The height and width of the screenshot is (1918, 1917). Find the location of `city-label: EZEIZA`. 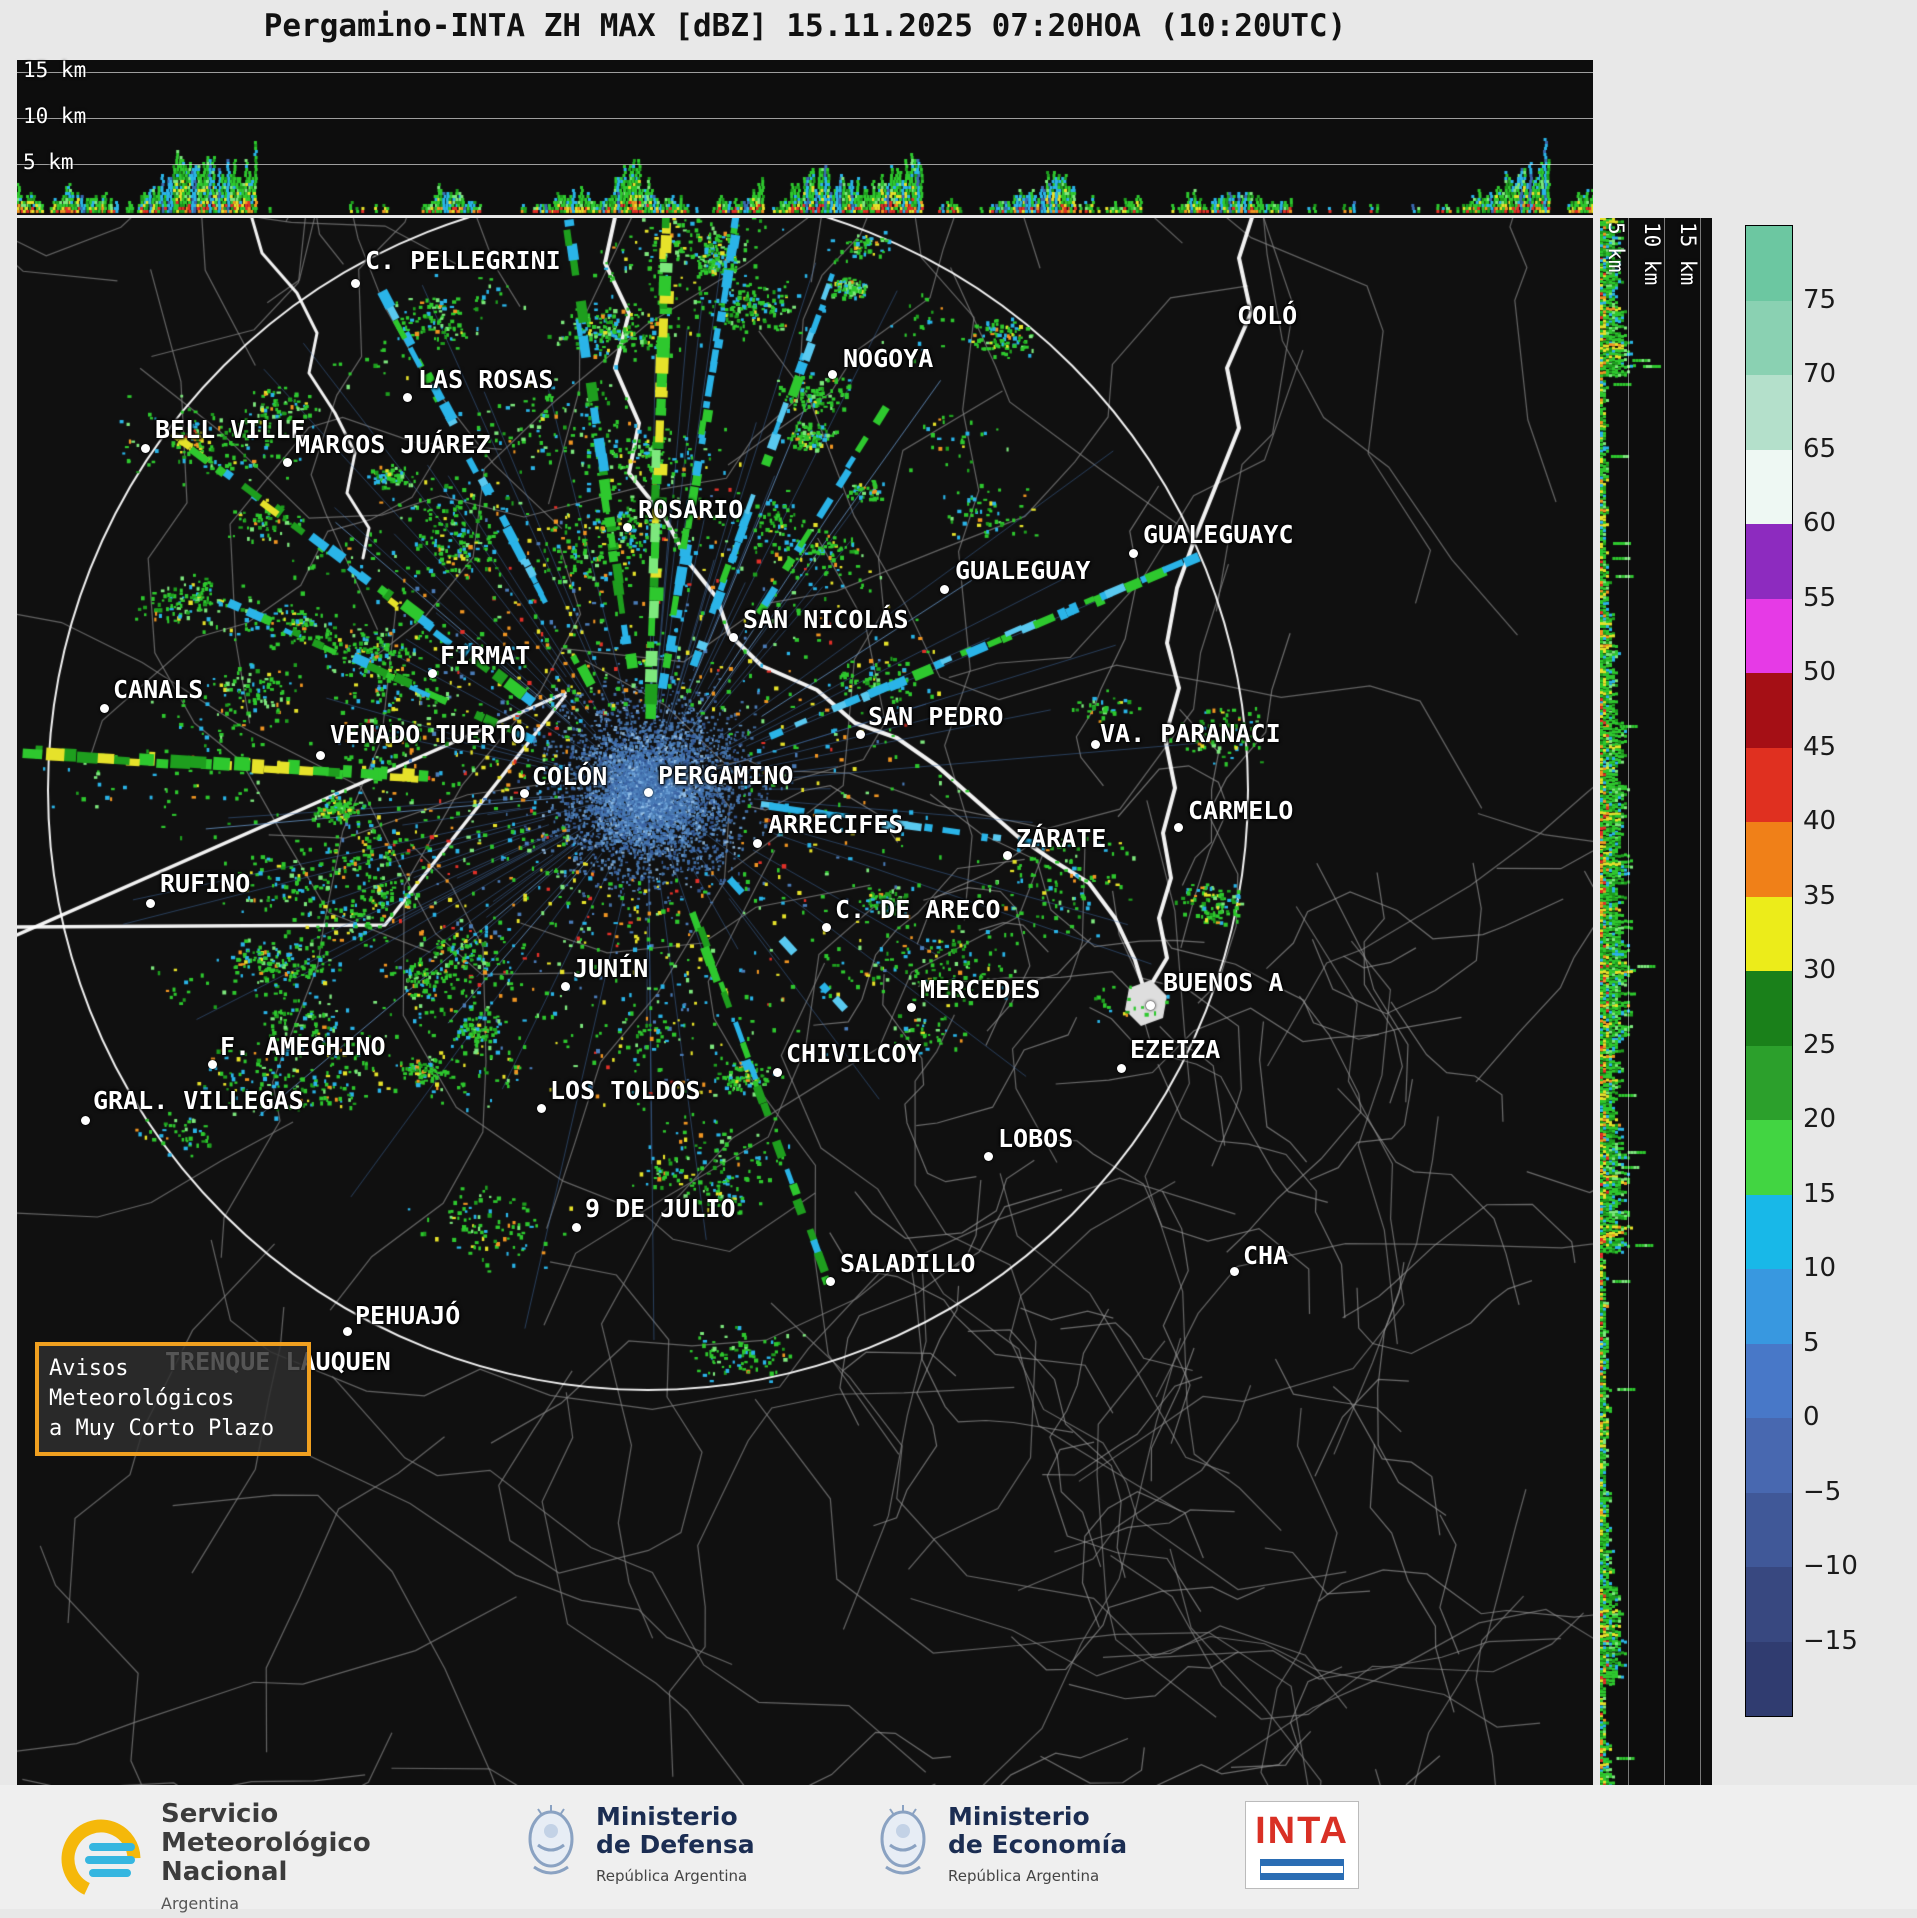

city-label: EZEIZA is located at coordinates (1175, 1049).